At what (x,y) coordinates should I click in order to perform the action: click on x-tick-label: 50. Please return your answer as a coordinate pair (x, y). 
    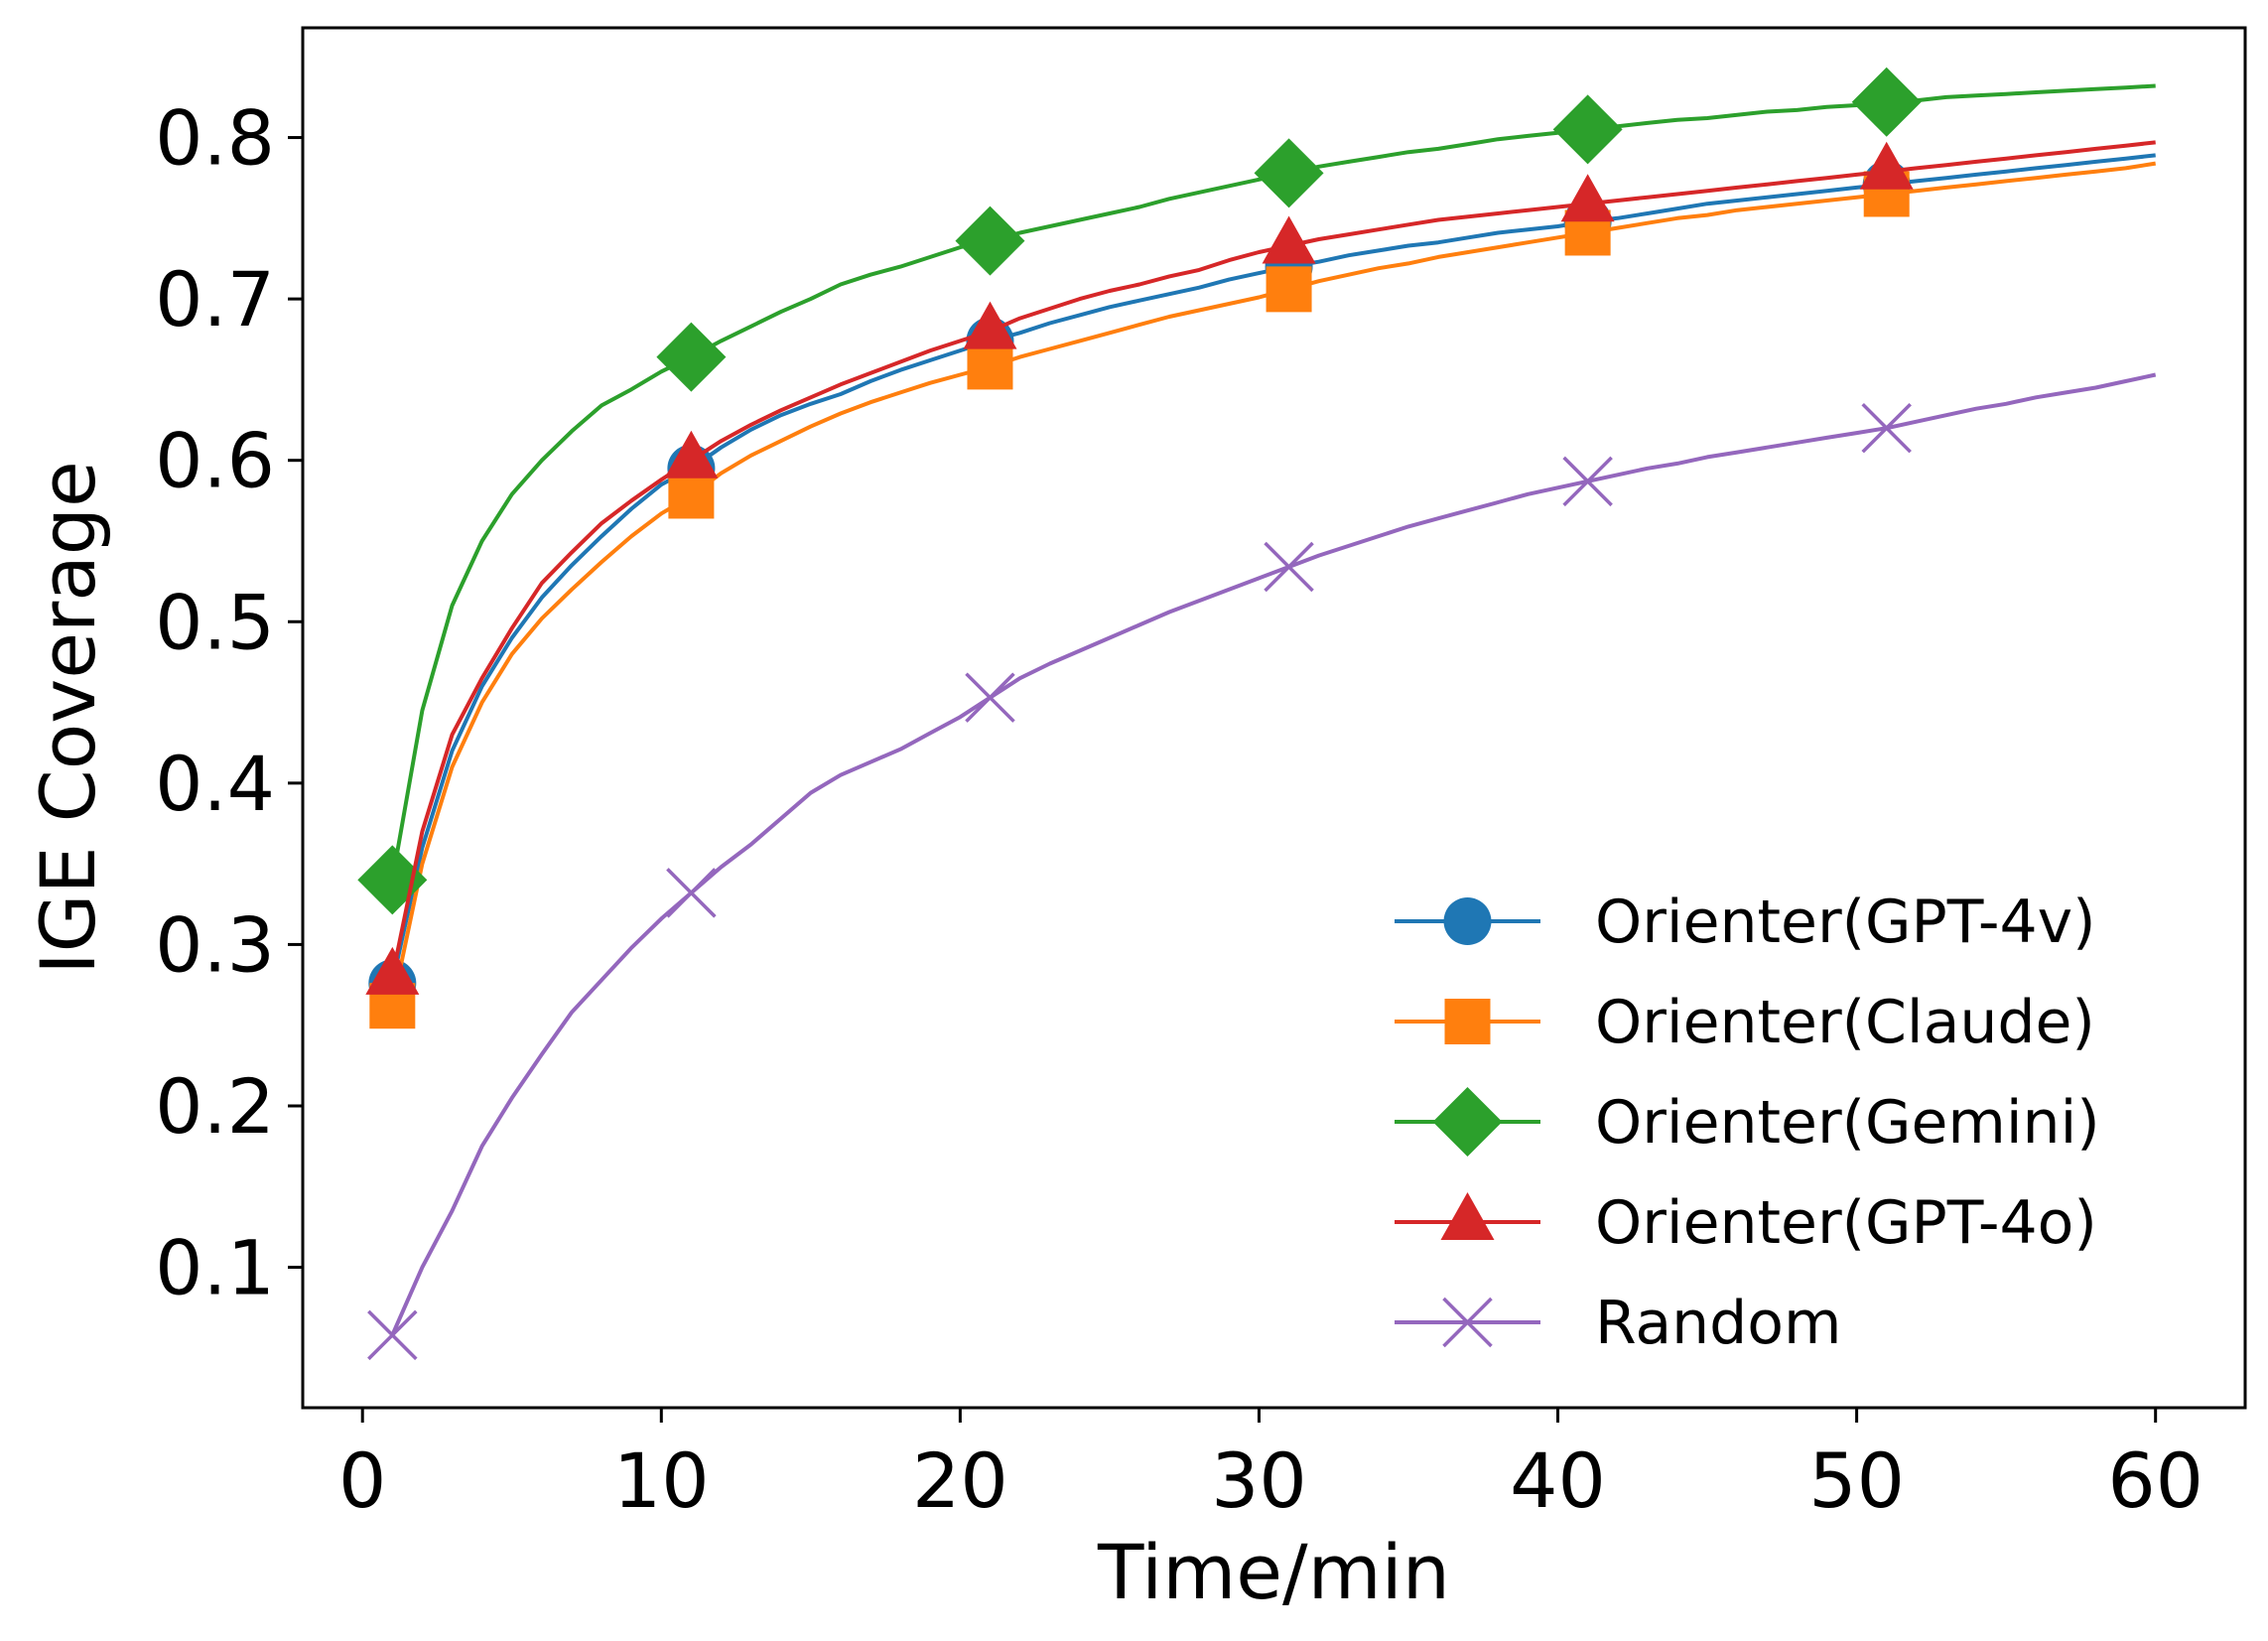
    Looking at the image, I should click on (1857, 1480).